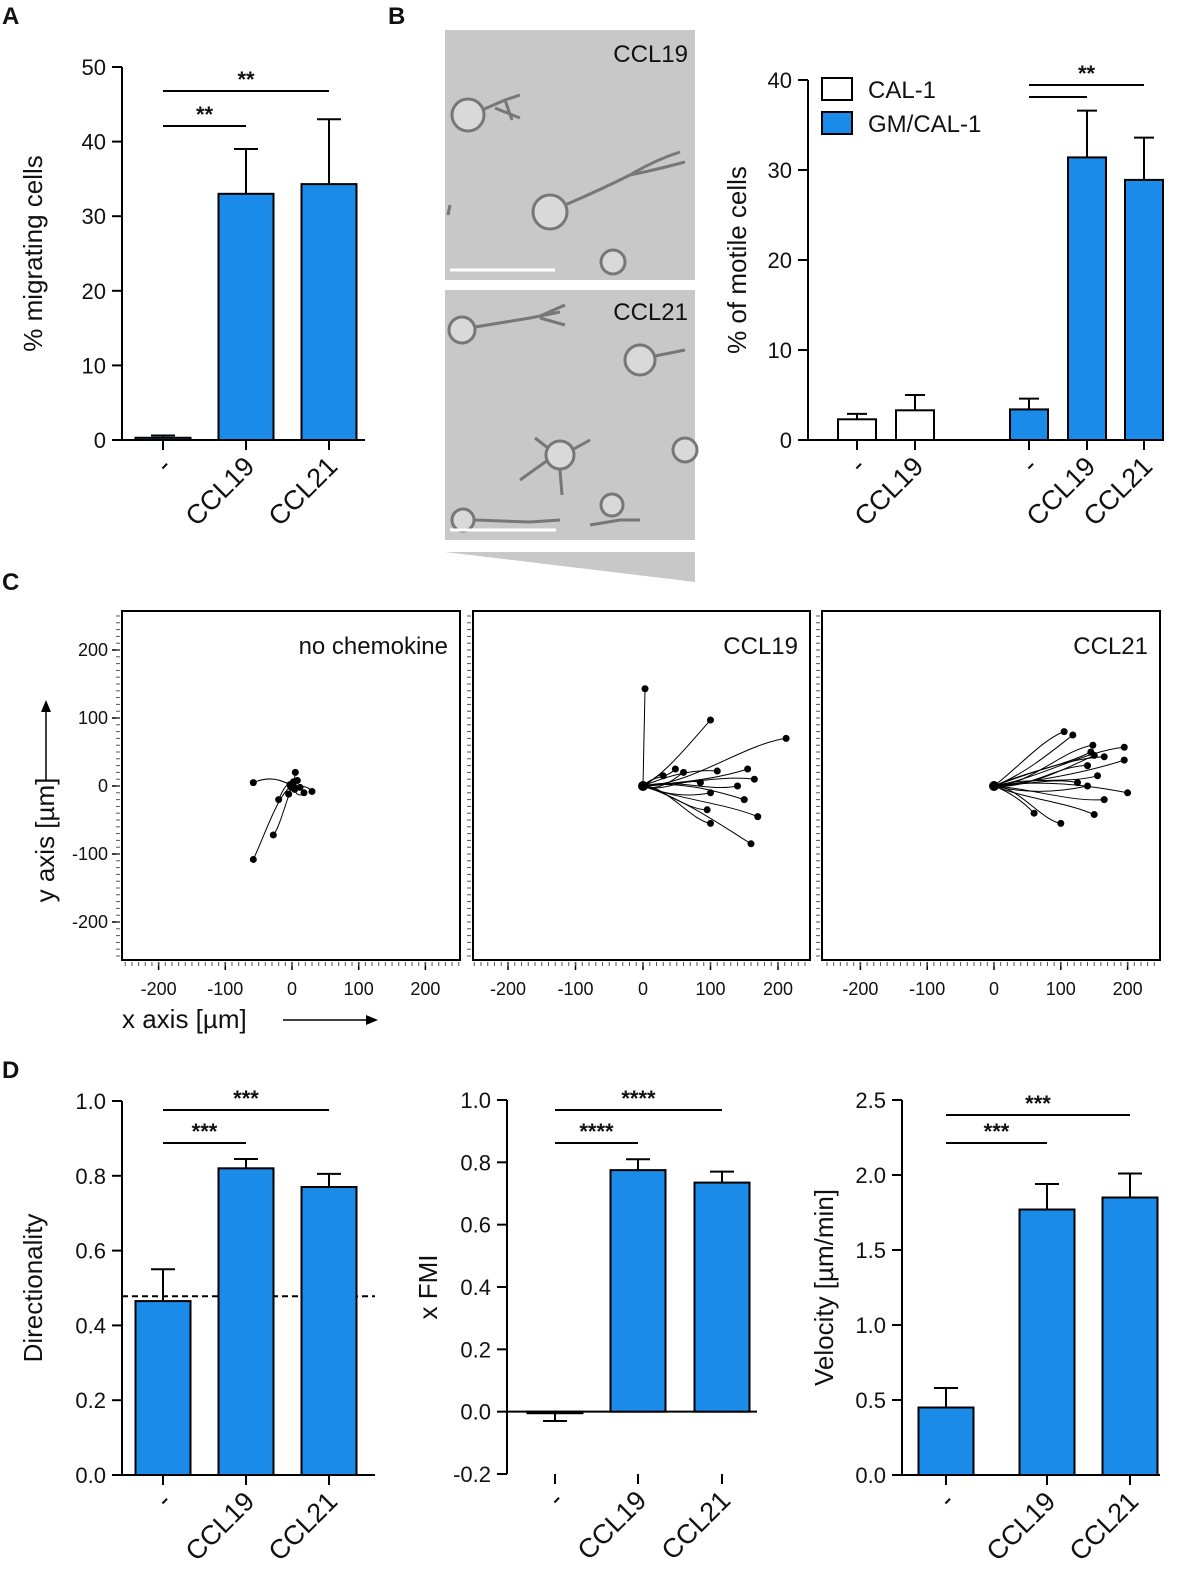  What do you see at coordinates (780, 170) in the screenshot?
I see `y-tick-label: 30` at bounding box center [780, 170].